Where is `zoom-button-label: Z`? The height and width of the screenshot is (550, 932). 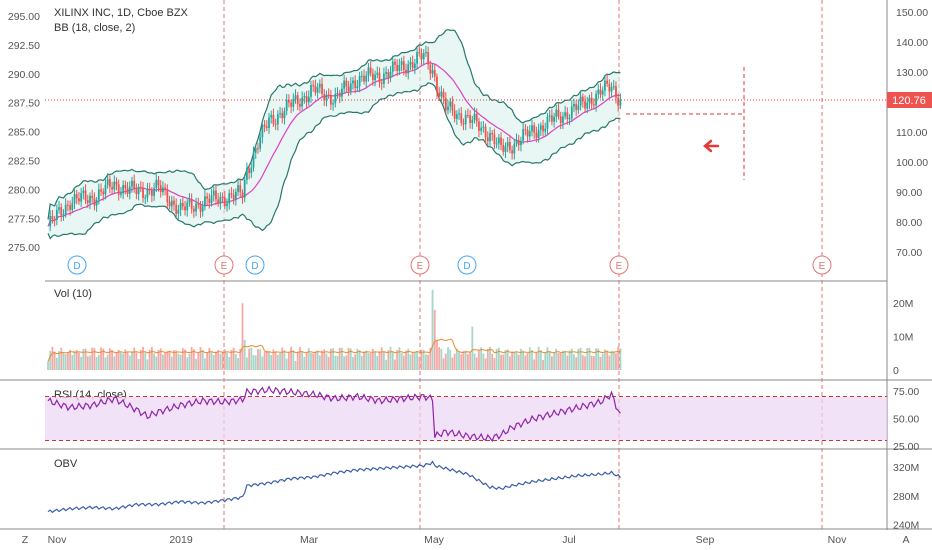
zoom-button-label: Z is located at coordinates (25, 540).